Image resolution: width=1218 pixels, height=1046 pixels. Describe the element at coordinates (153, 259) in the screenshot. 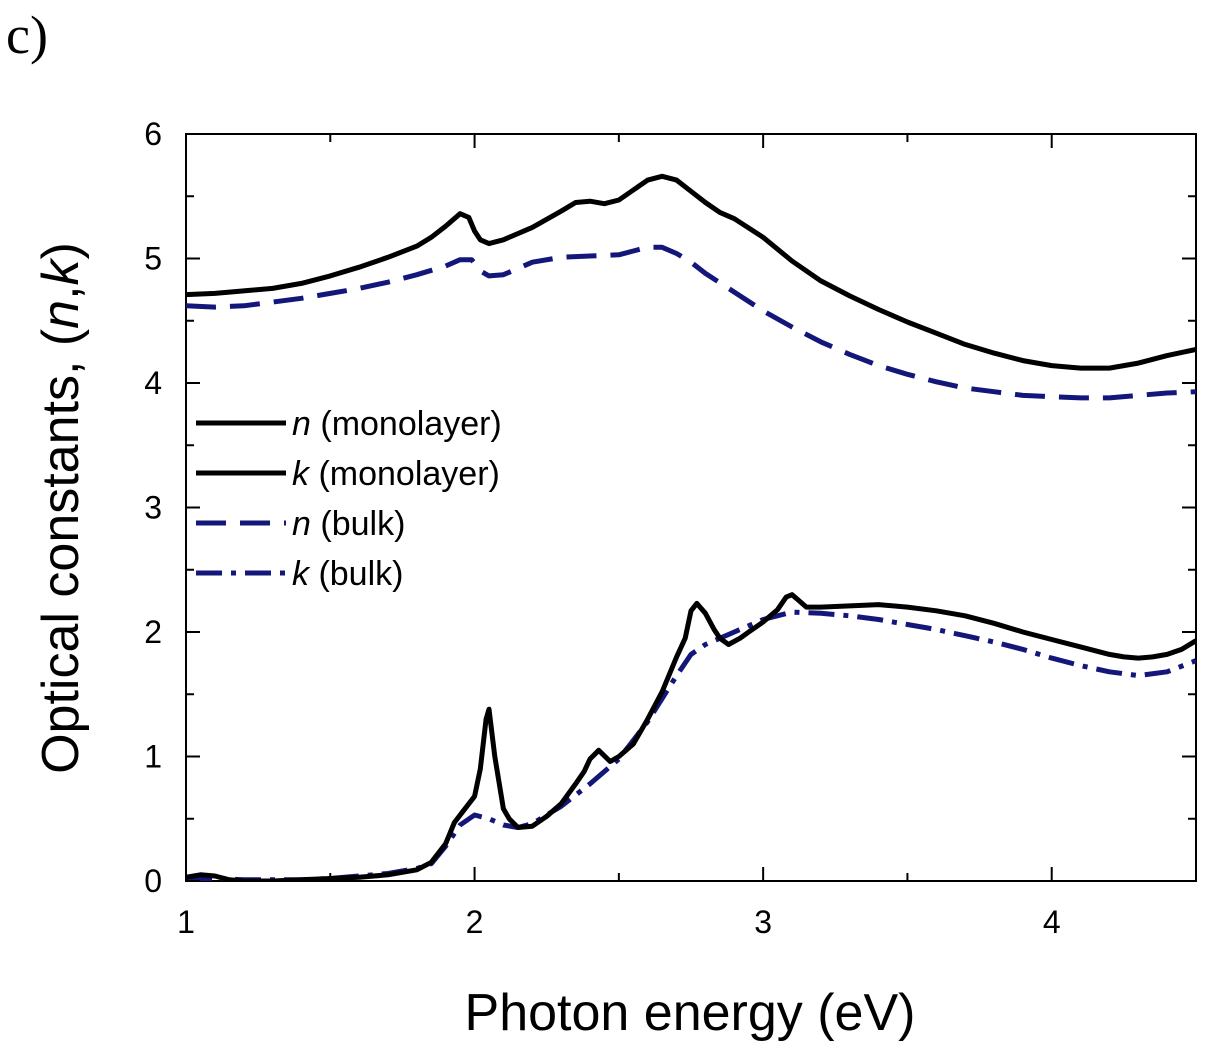

I see `y-tick-label: 5` at that location.